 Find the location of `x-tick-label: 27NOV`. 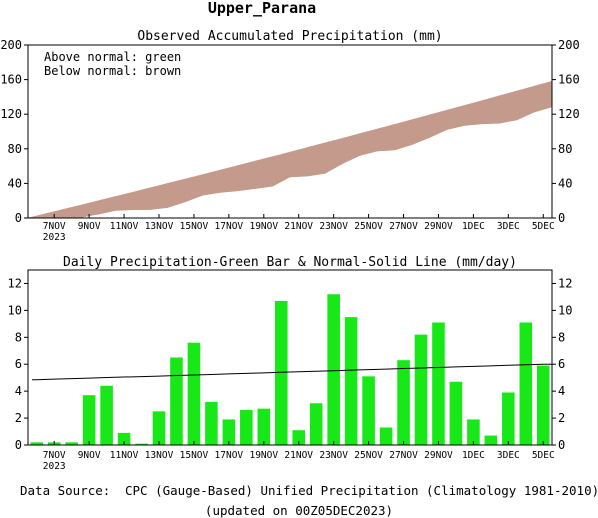

x-tick-label: 27NOV is located at coordinates (403, 455).